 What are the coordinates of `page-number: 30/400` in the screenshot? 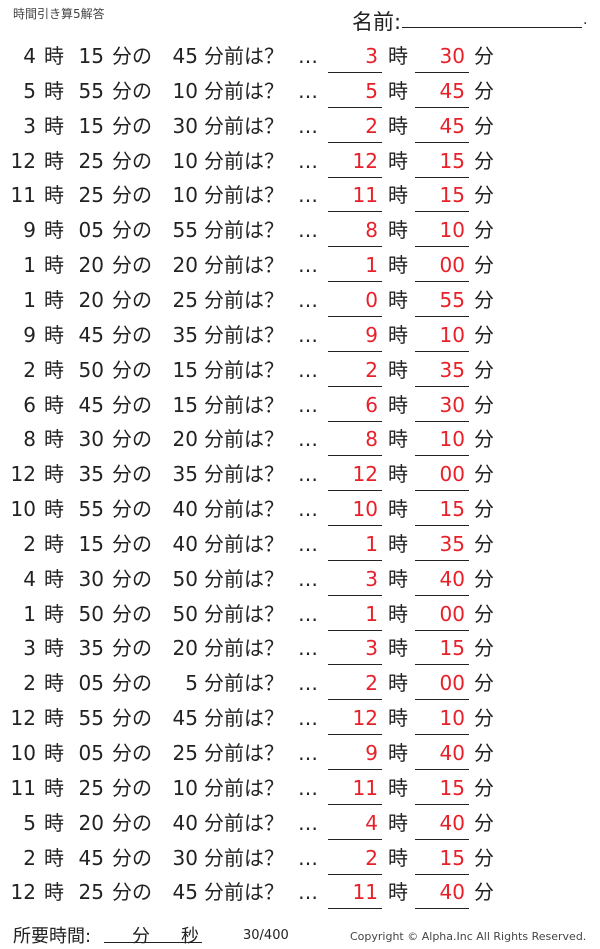 It's located at (266, 935).